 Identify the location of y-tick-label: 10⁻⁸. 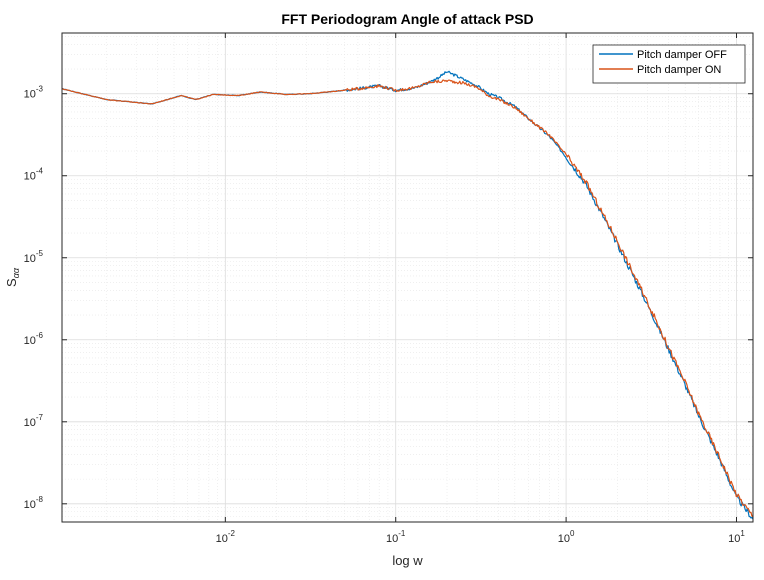
(34, 503).